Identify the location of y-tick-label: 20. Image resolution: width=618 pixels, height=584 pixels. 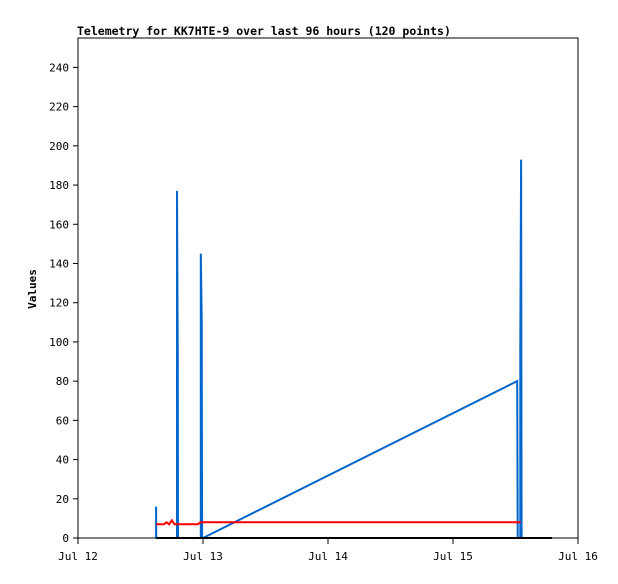
(62, 499).